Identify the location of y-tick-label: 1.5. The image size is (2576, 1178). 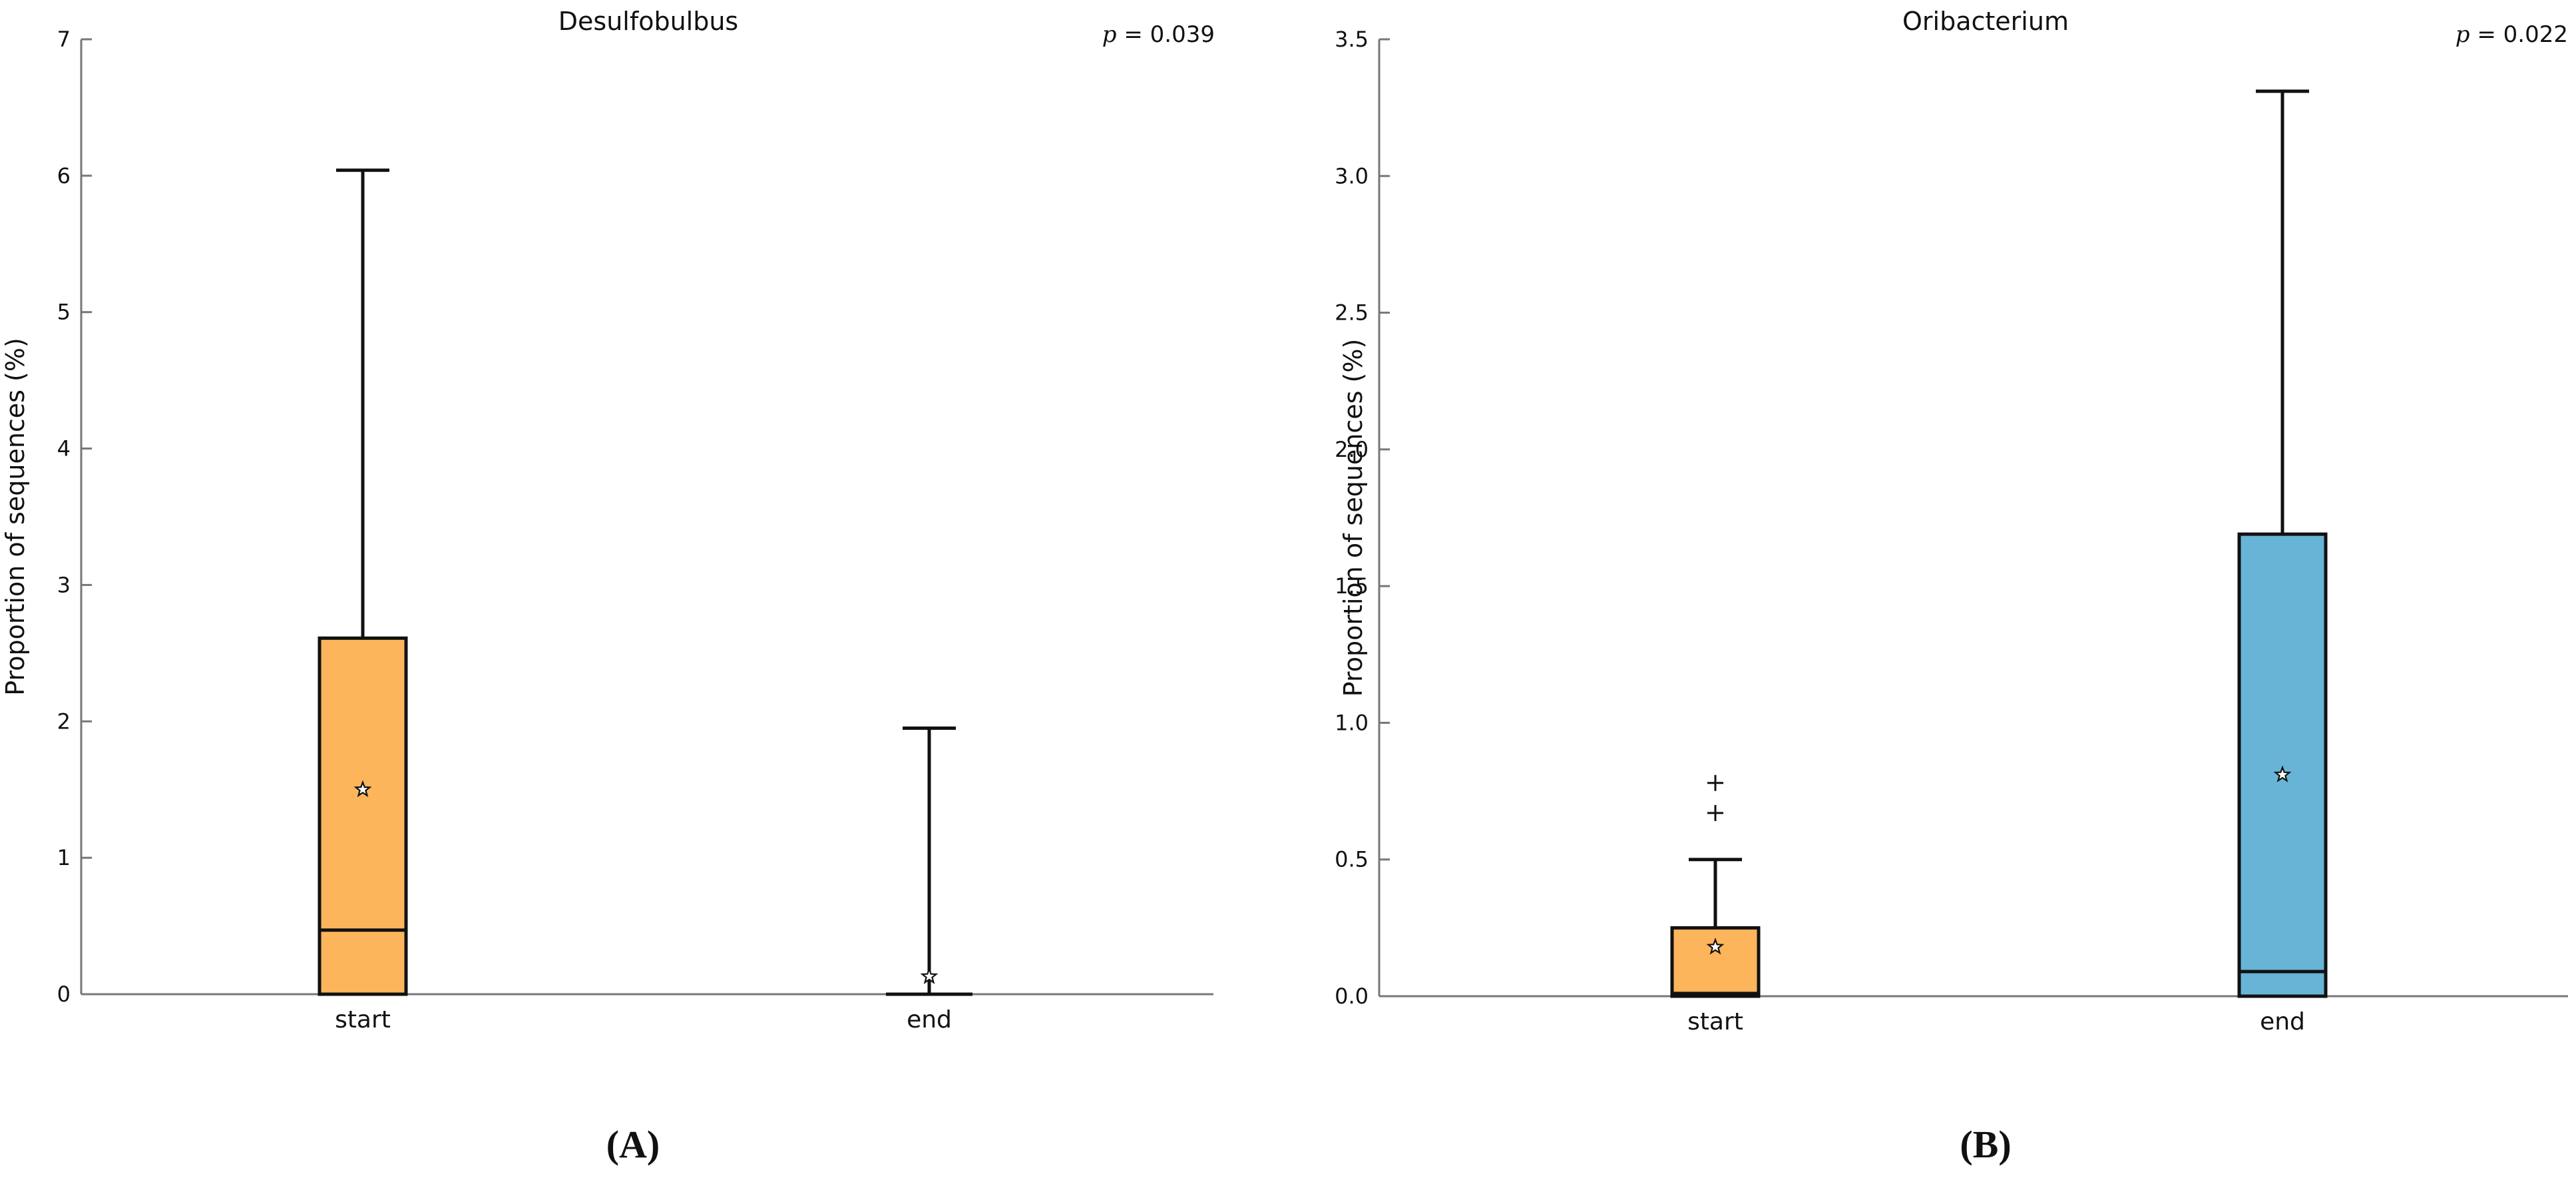
(1352, 586).